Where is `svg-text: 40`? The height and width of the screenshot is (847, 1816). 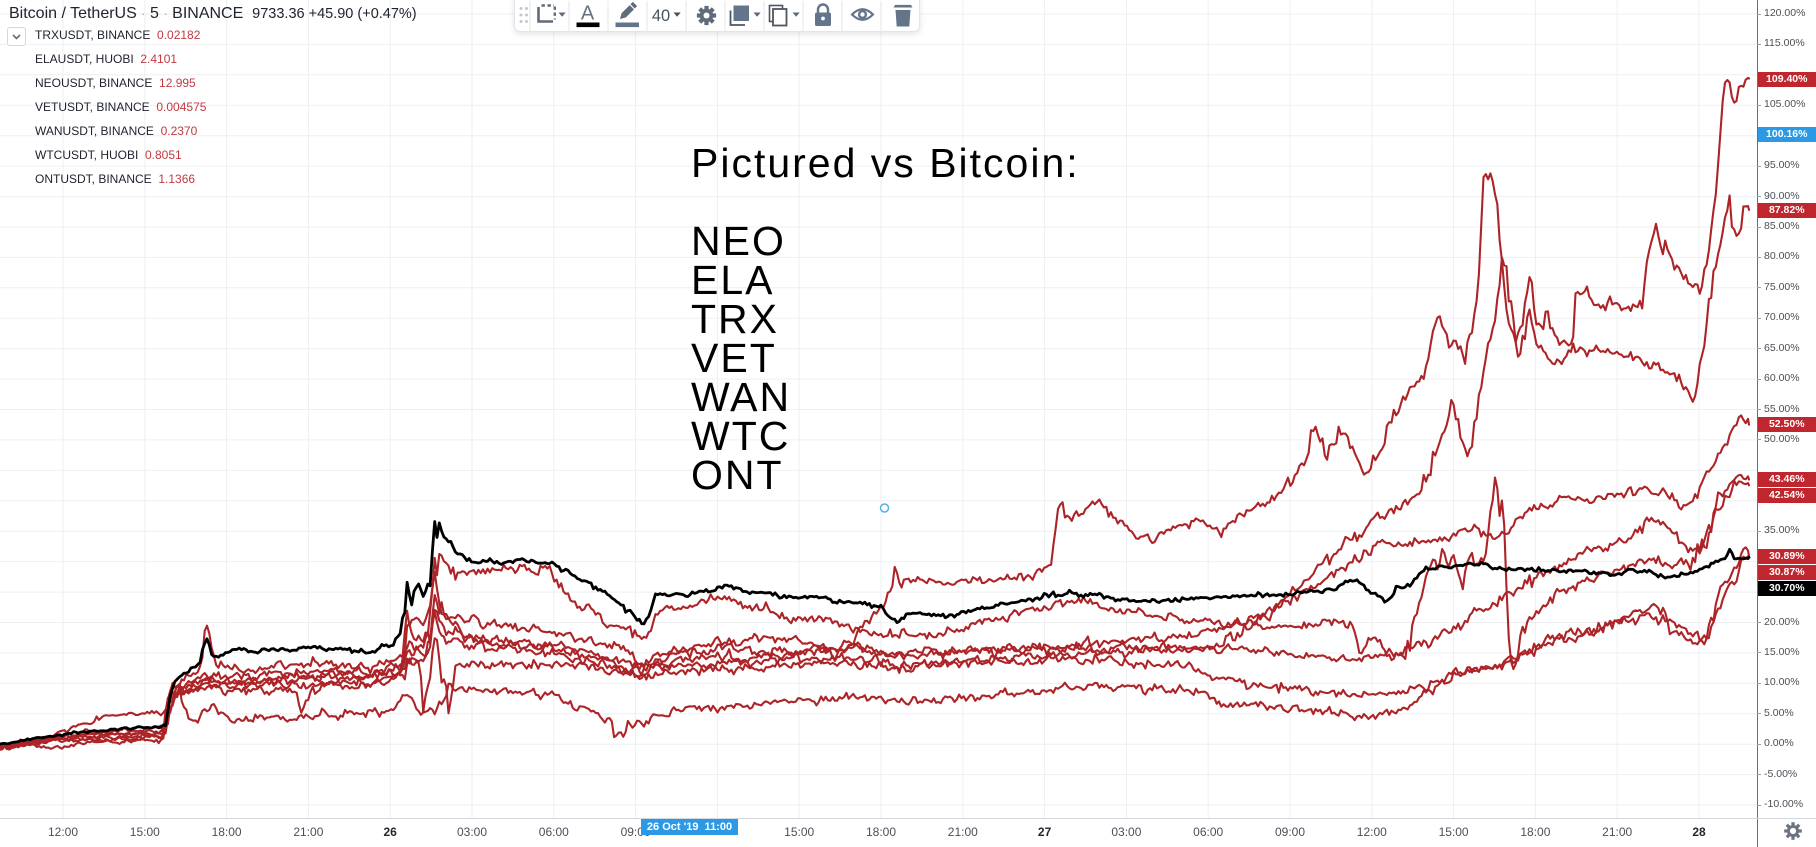
svg-text: 40 is located at coordinates (661, 16).